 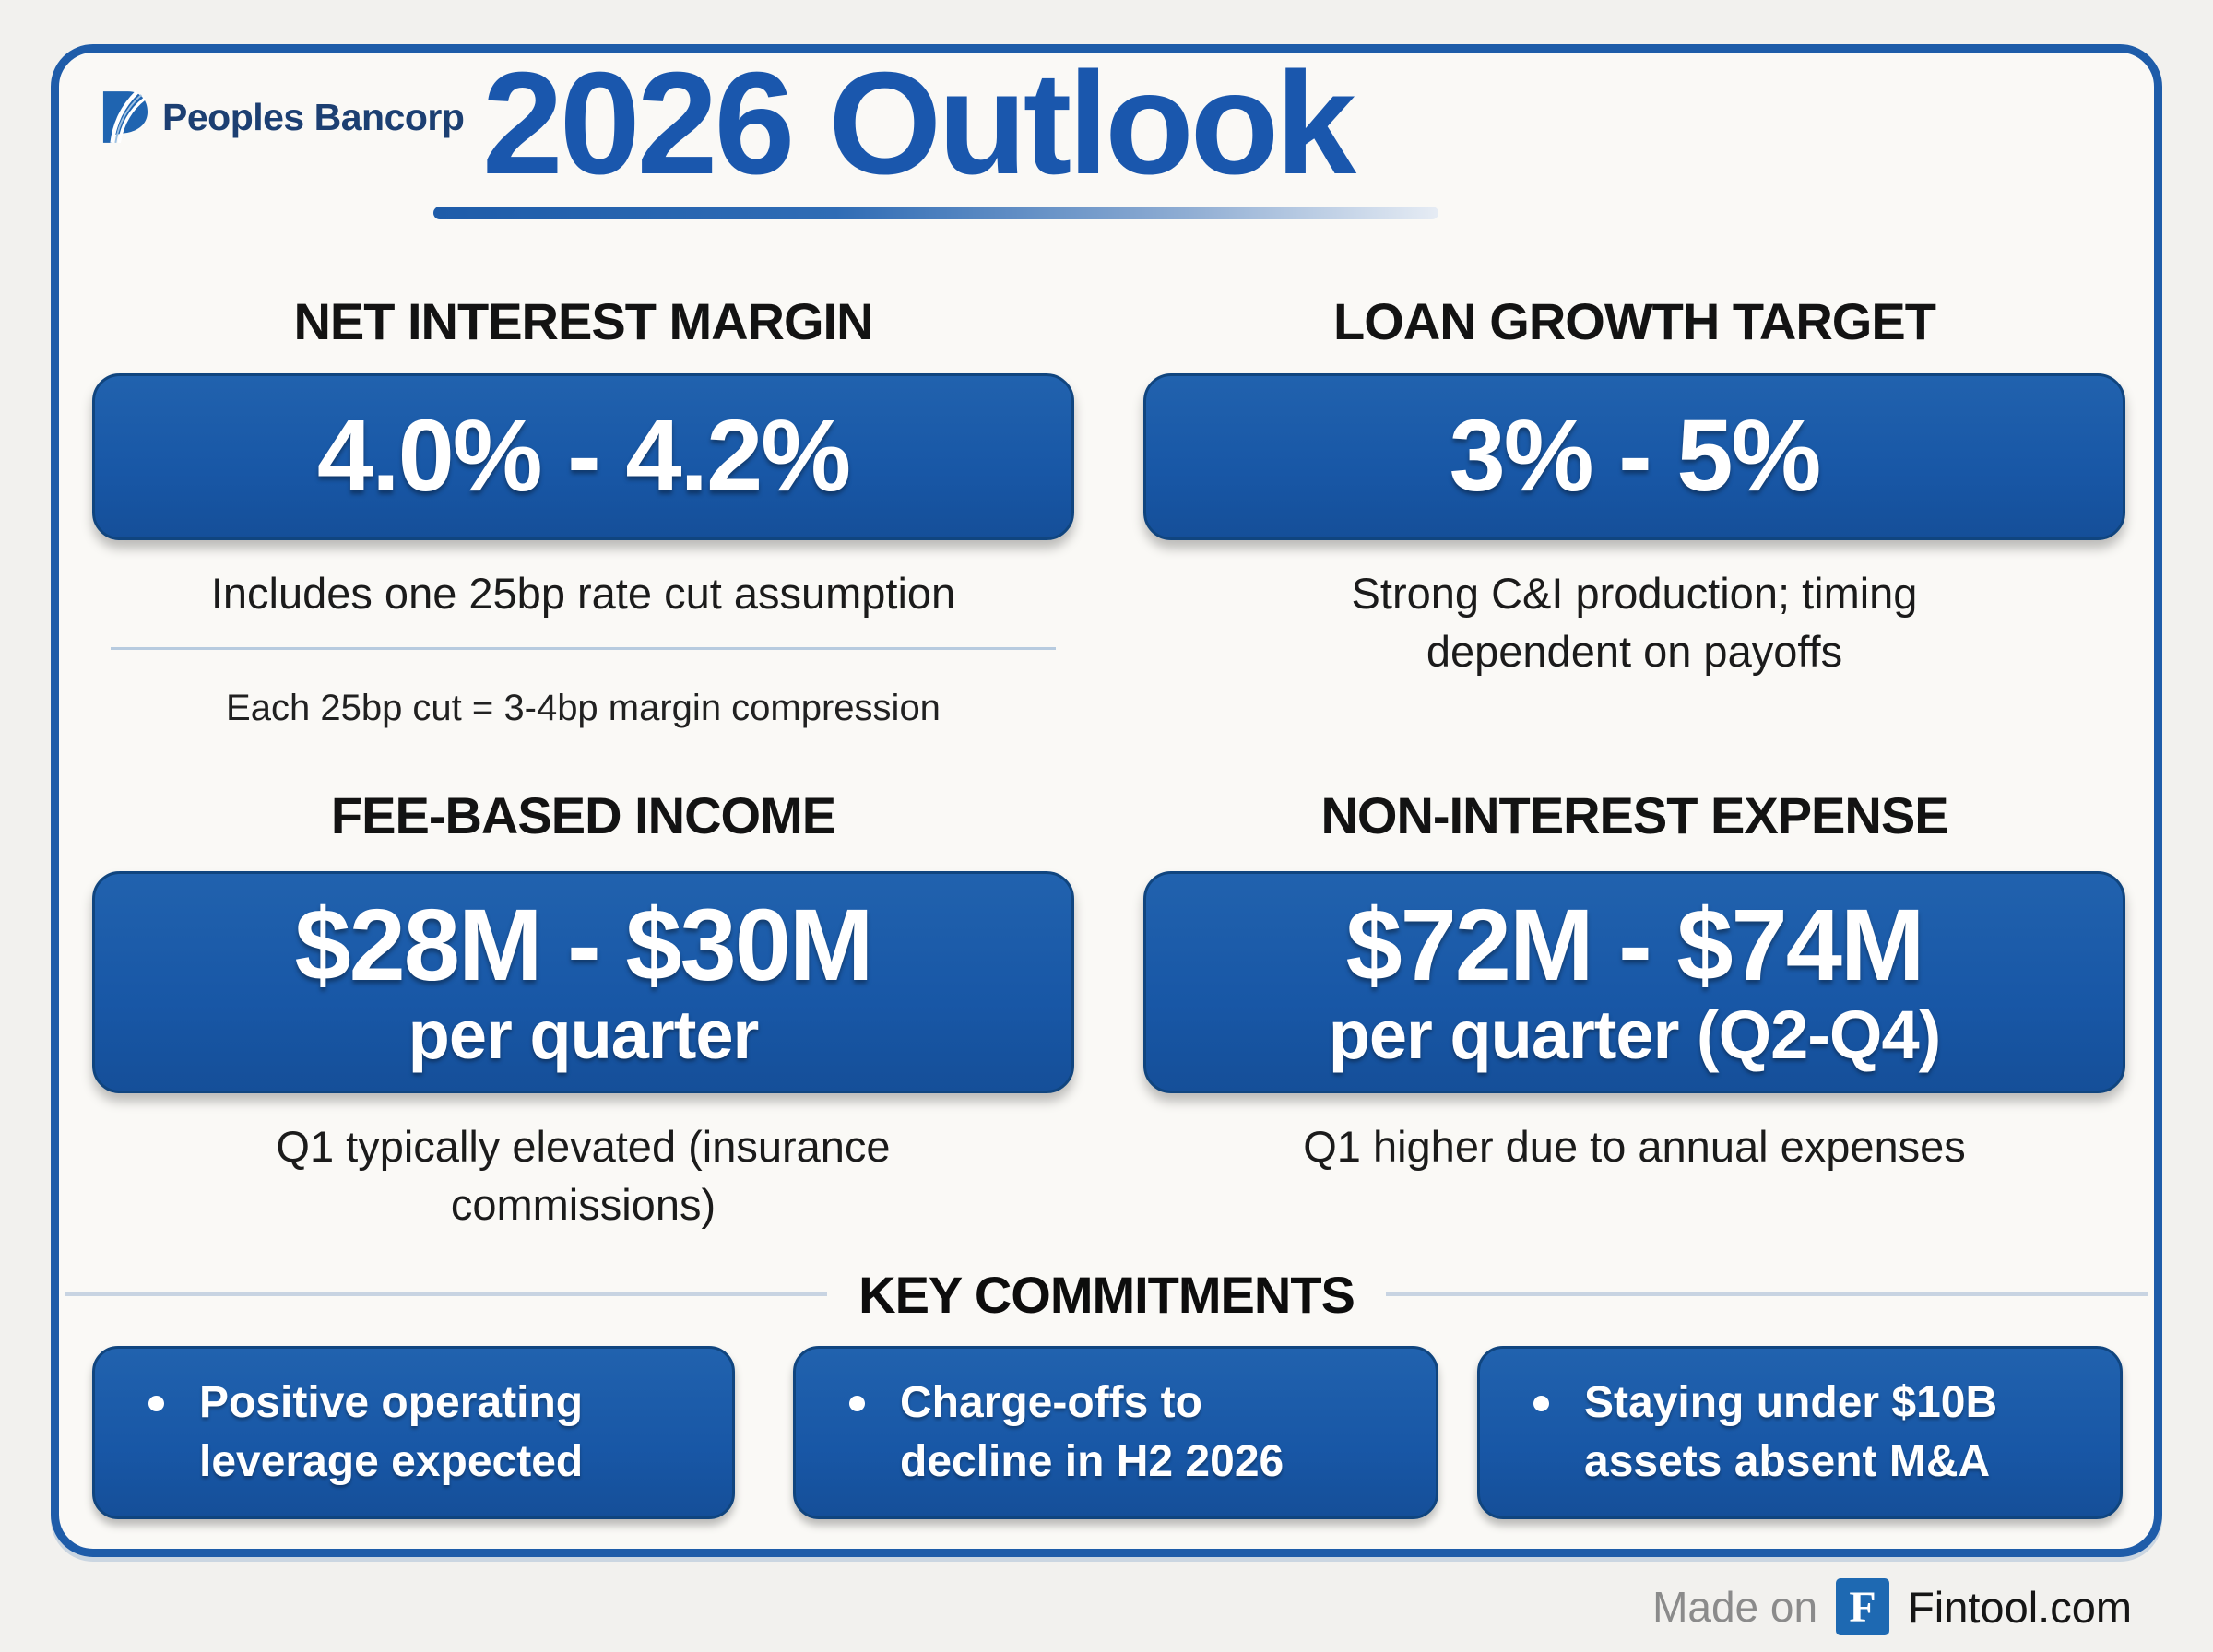 I want to click on card-heading-loan-growth-target: LOAN GROWTH TARGET, so click(x=1634, y=321).